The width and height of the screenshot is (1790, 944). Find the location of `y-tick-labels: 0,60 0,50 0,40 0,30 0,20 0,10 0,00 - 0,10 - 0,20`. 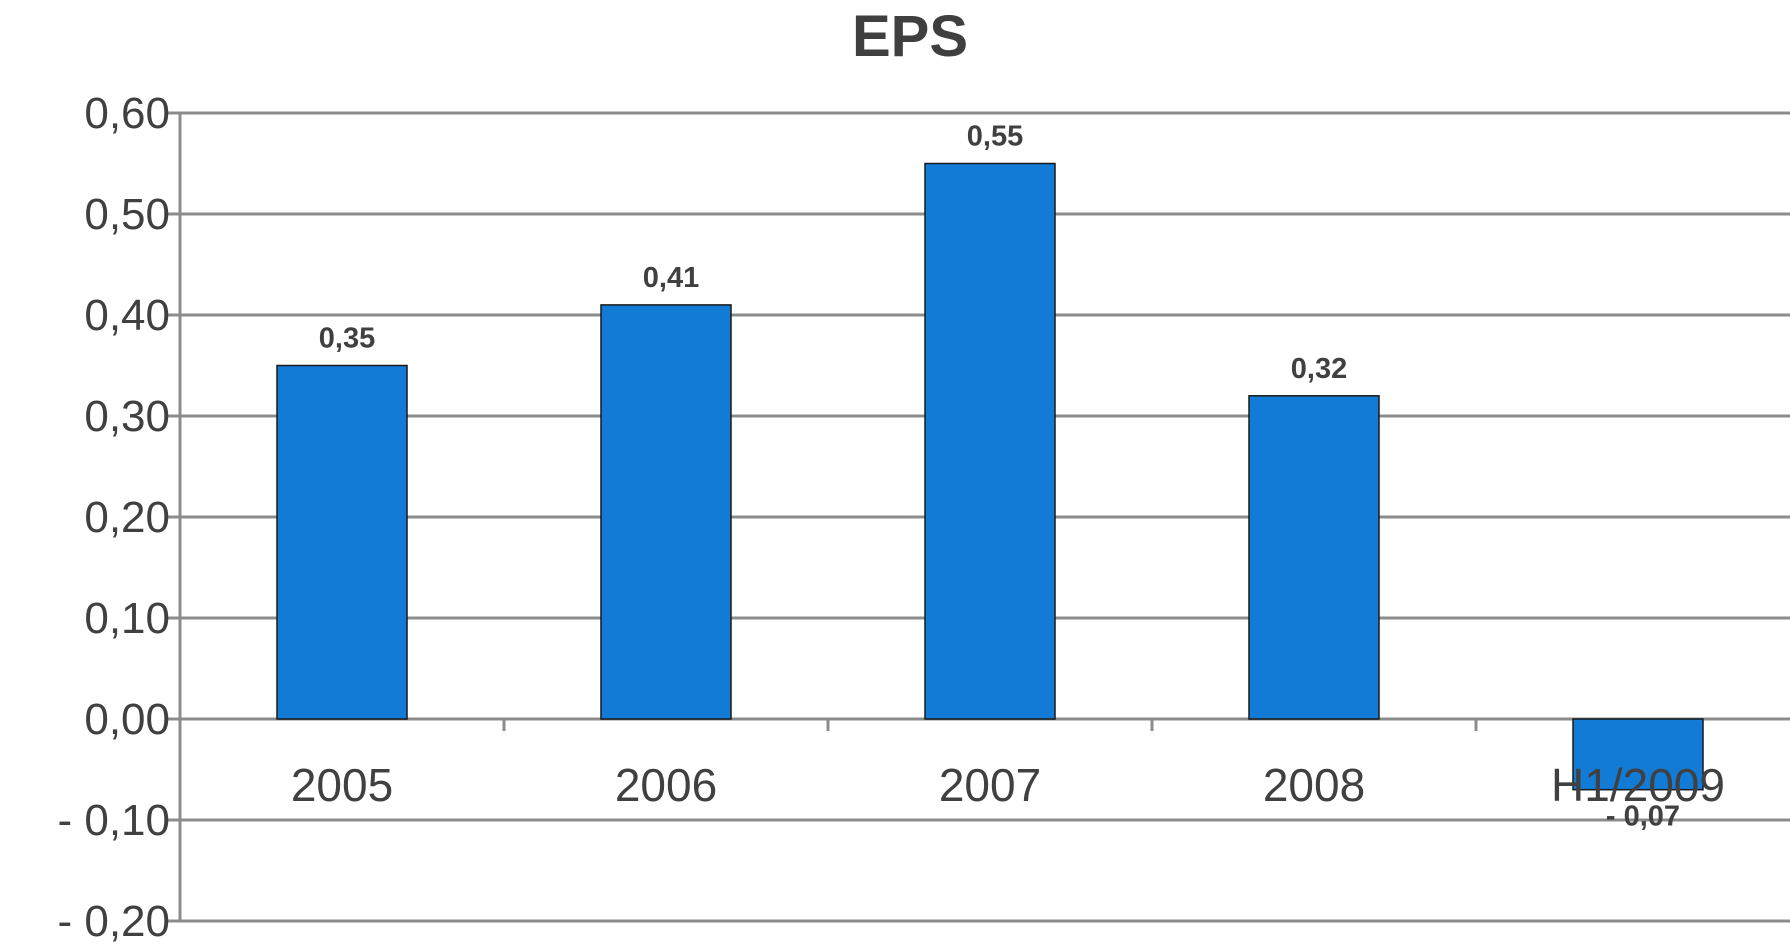

y-tick-labels: 0,60 0,50 0,40 0,30 0,20 0,10 0,00 - 0,10 - 0,20 is located at coordinates (113, 516).